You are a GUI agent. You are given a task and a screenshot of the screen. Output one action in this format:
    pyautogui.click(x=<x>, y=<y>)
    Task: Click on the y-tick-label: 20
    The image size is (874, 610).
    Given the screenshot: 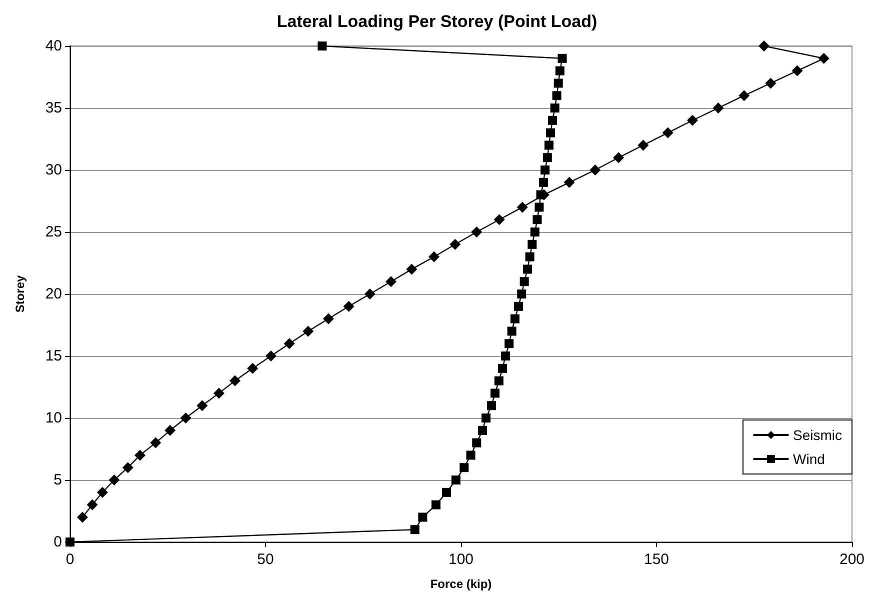 What is the action you would take?
    pyautogui.click(x=53, y=294)
    